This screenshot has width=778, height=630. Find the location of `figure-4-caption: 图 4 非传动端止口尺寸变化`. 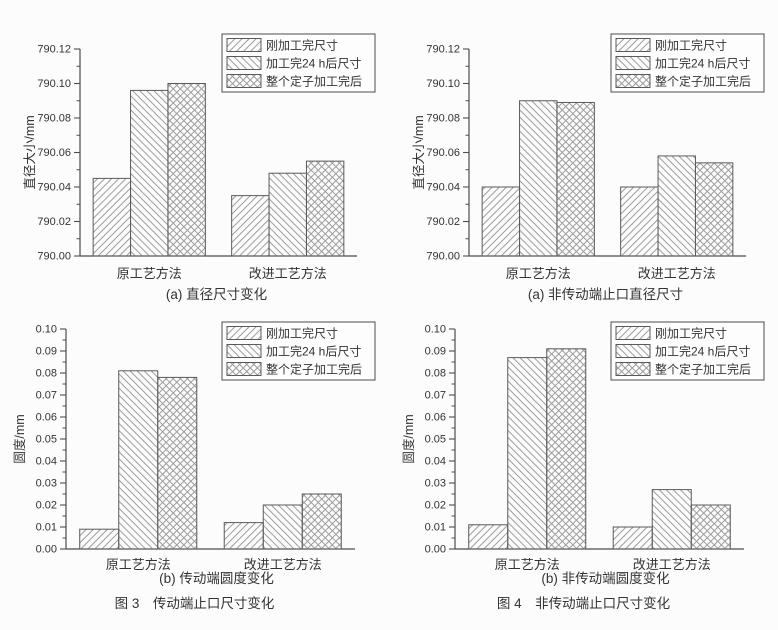

figure-4-caption: 图 4 非传动端止口尺寸变化 is located at coordinates (583, 603).